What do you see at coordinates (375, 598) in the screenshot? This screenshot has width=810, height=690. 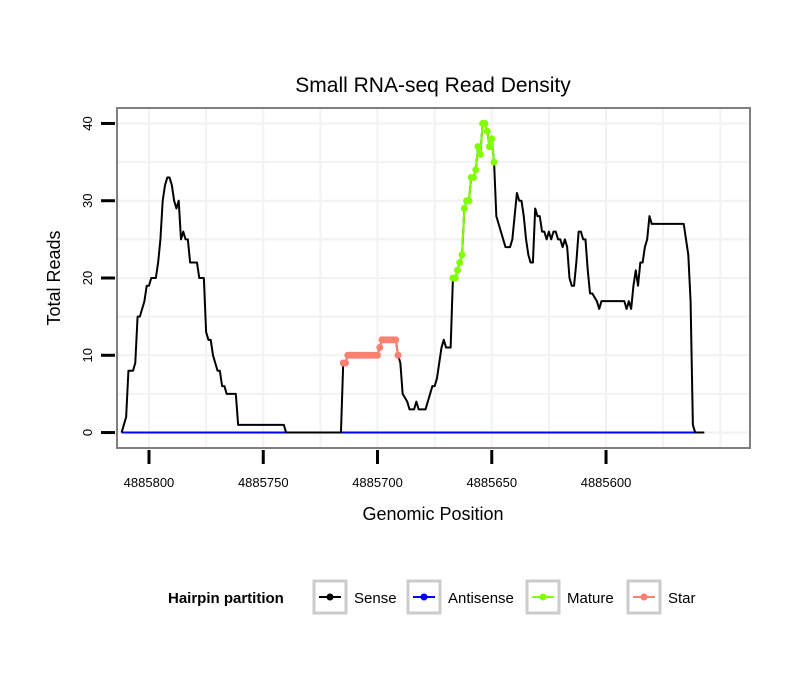 I see `legend-label-sense: Sense` at bounding box center [375, 598].